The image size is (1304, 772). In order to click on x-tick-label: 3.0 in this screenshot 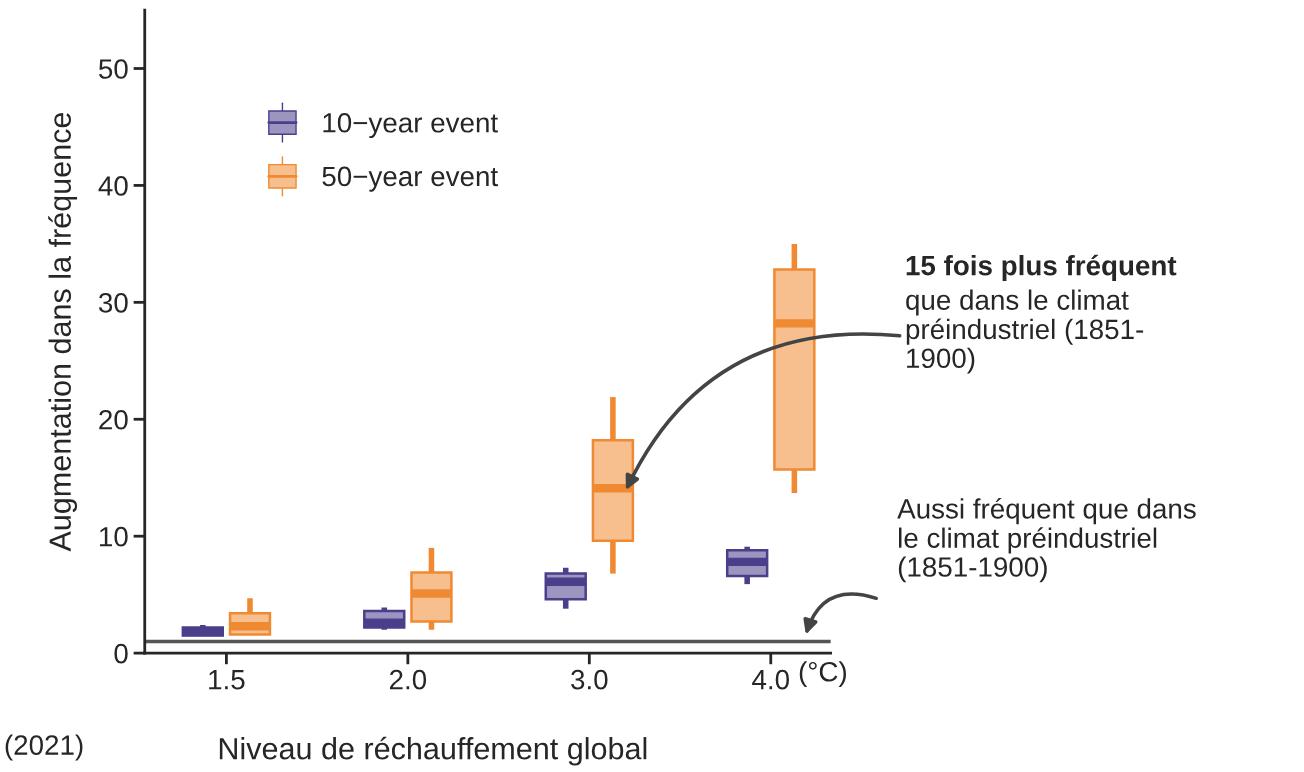, I will do `click(589, 679)`.